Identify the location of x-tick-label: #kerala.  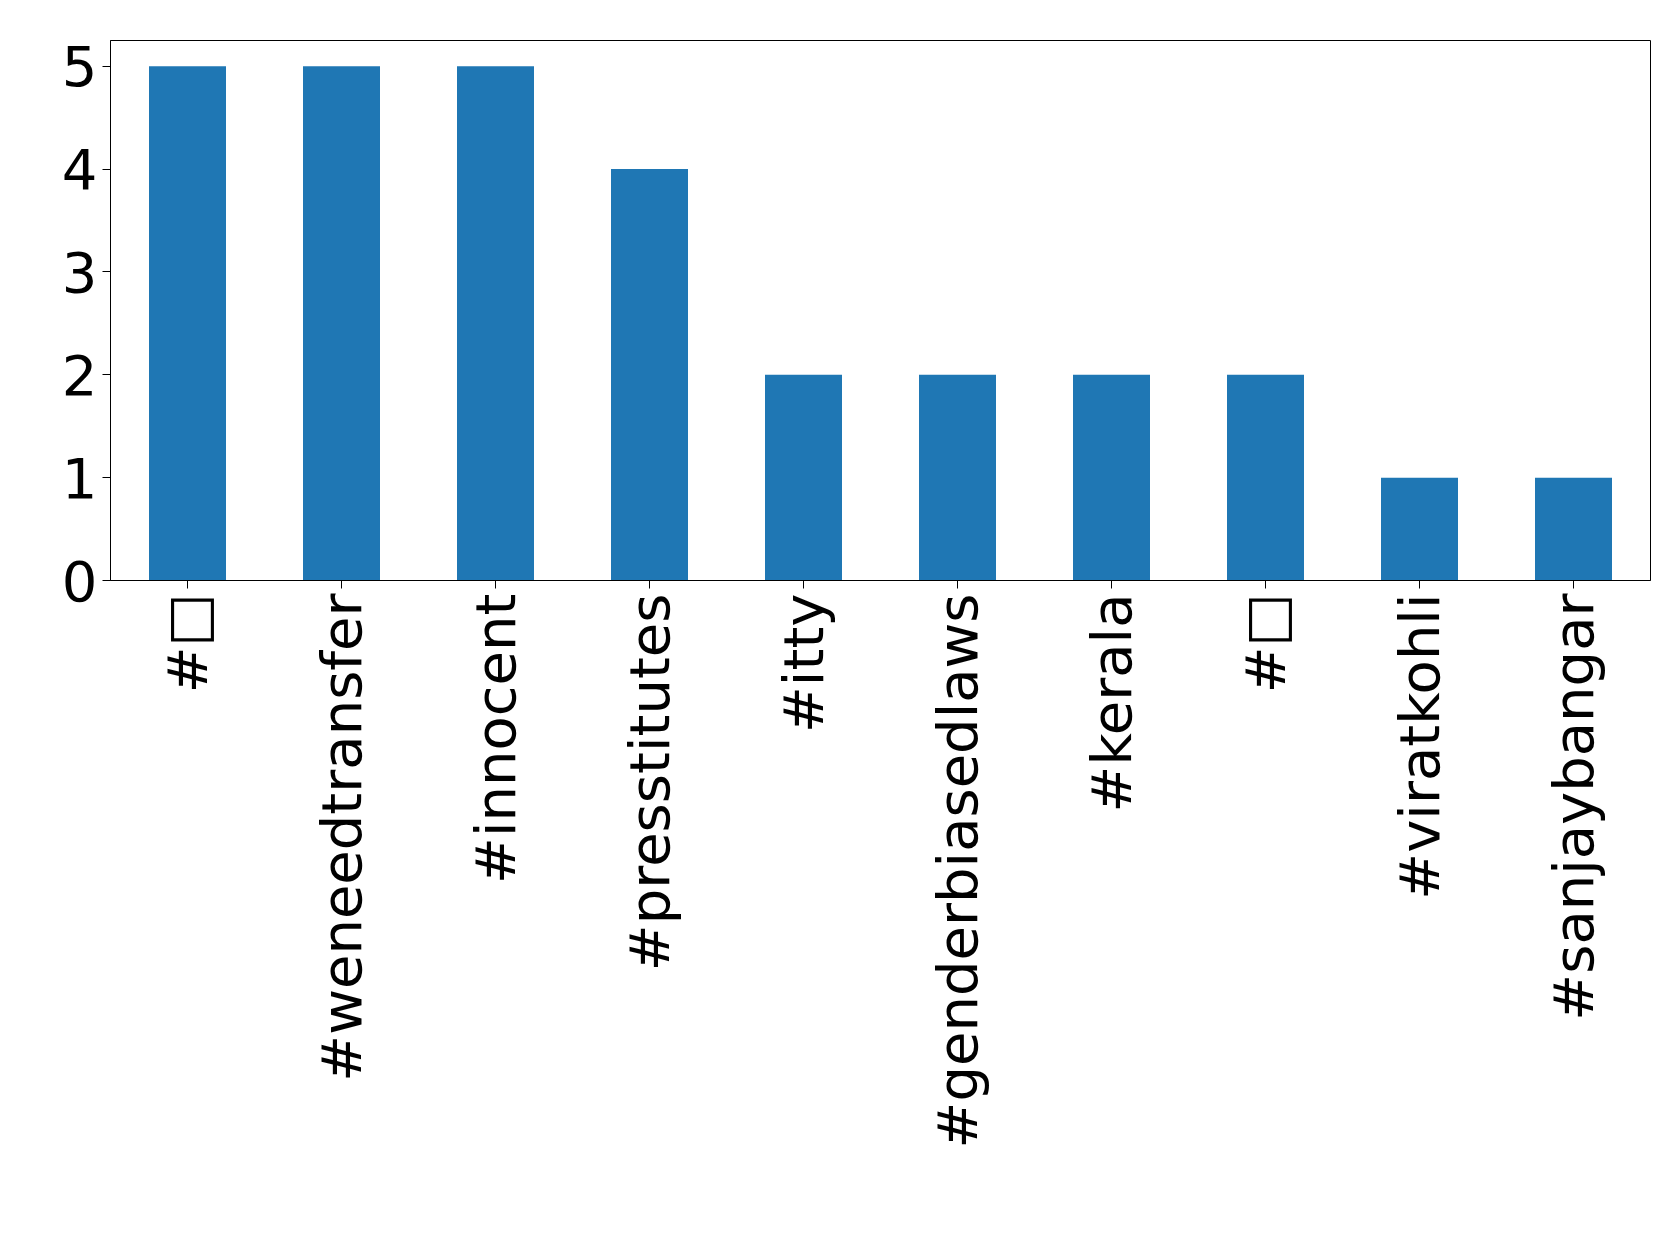
(1111, 703).